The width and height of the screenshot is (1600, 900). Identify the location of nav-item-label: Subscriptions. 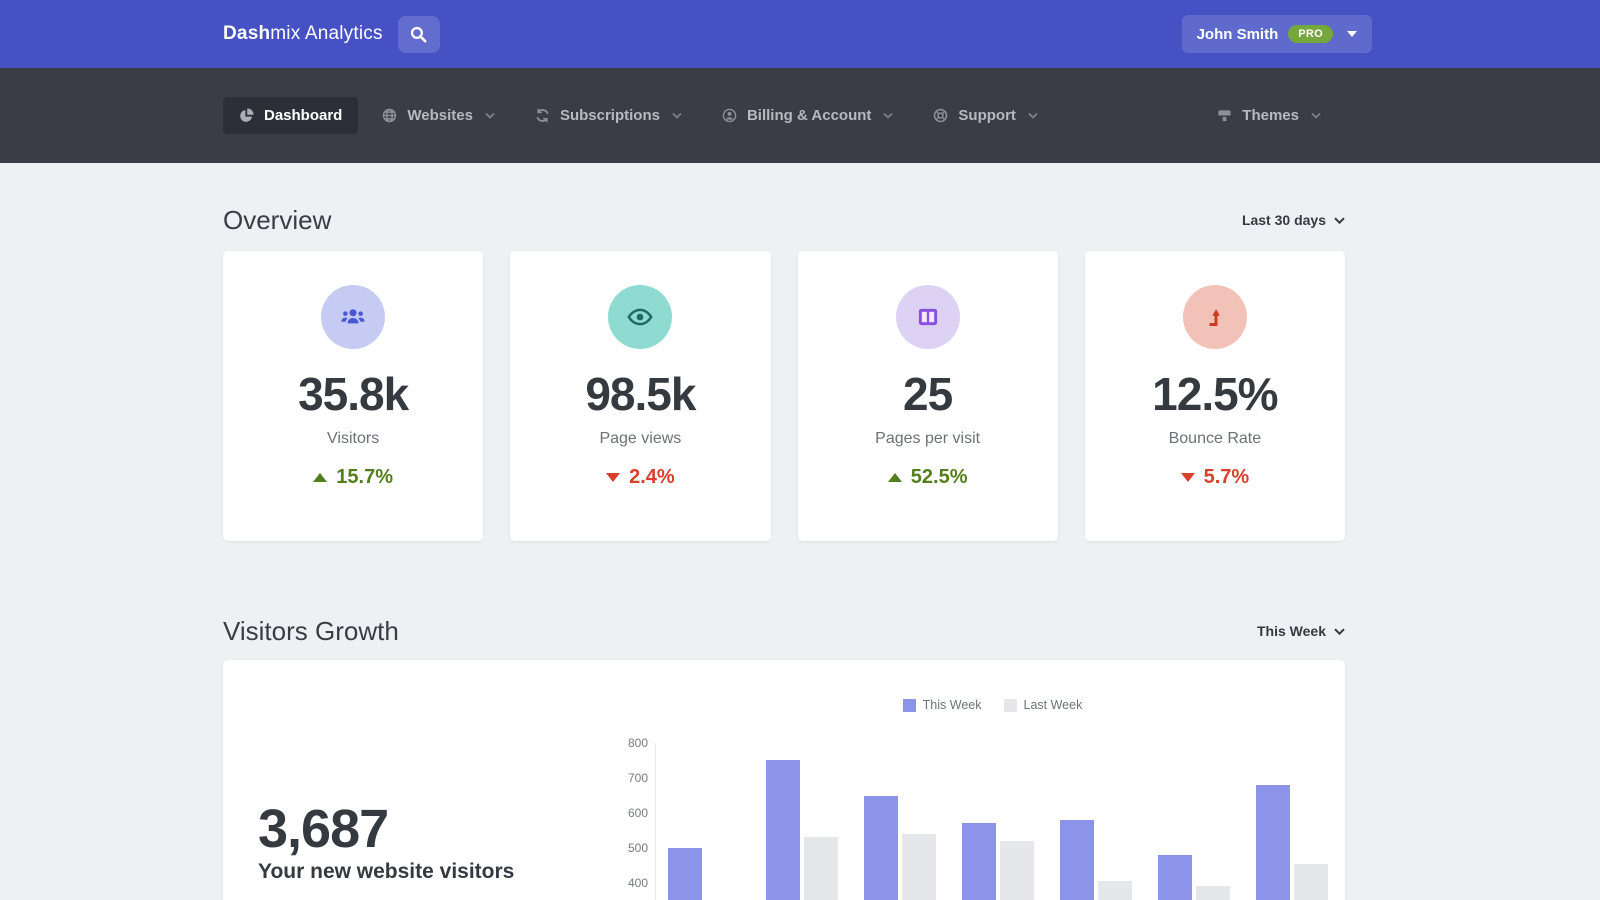
(609, 115).